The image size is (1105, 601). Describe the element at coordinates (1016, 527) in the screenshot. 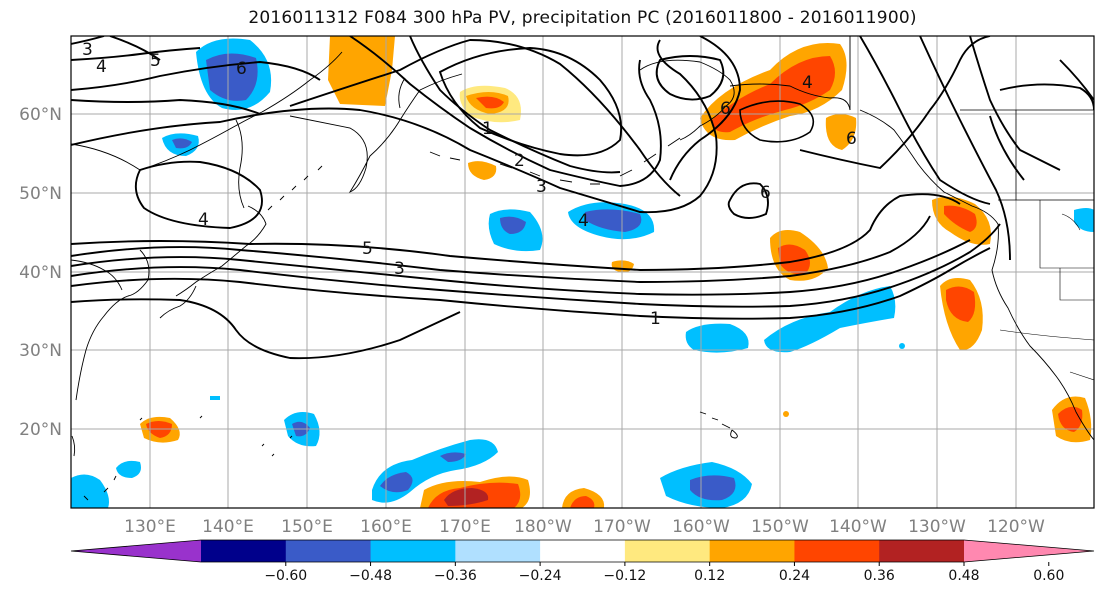

I see `lon-label: 120°W` at that location.